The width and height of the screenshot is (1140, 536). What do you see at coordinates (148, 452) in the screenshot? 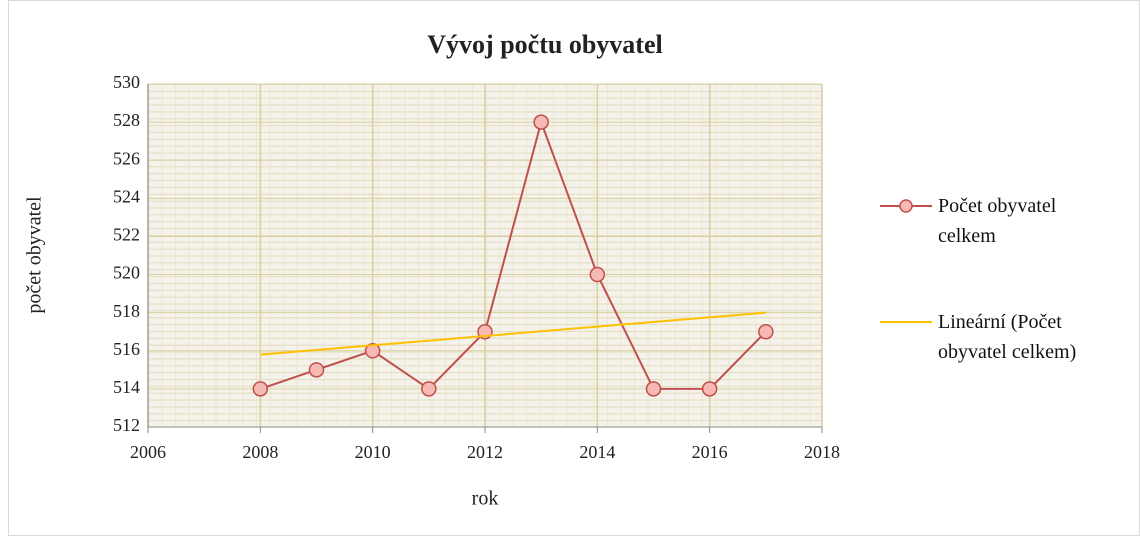
I see `x-tick-label: 2006` at bounding box center [148, 452].